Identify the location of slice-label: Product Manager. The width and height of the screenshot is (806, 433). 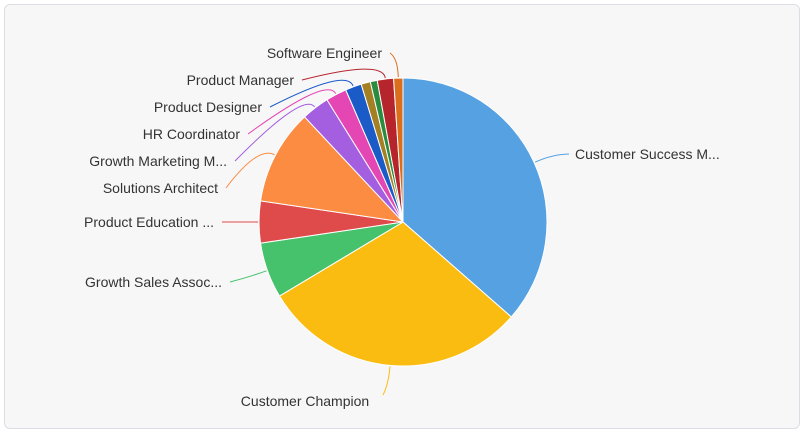
(241, 80).